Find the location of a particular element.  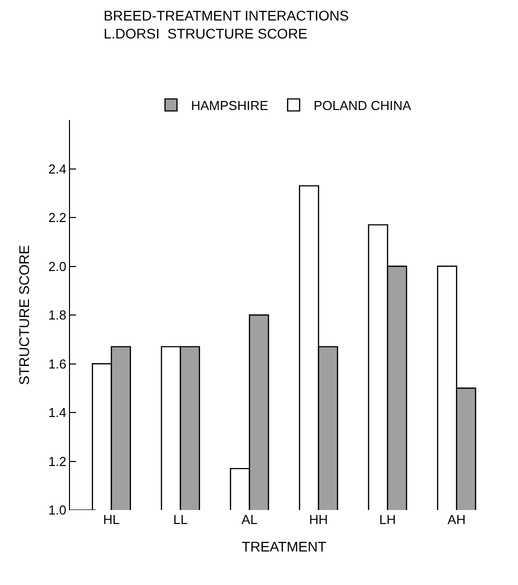

y-tick-label: 2.2 is located at coordinates (57, 218).